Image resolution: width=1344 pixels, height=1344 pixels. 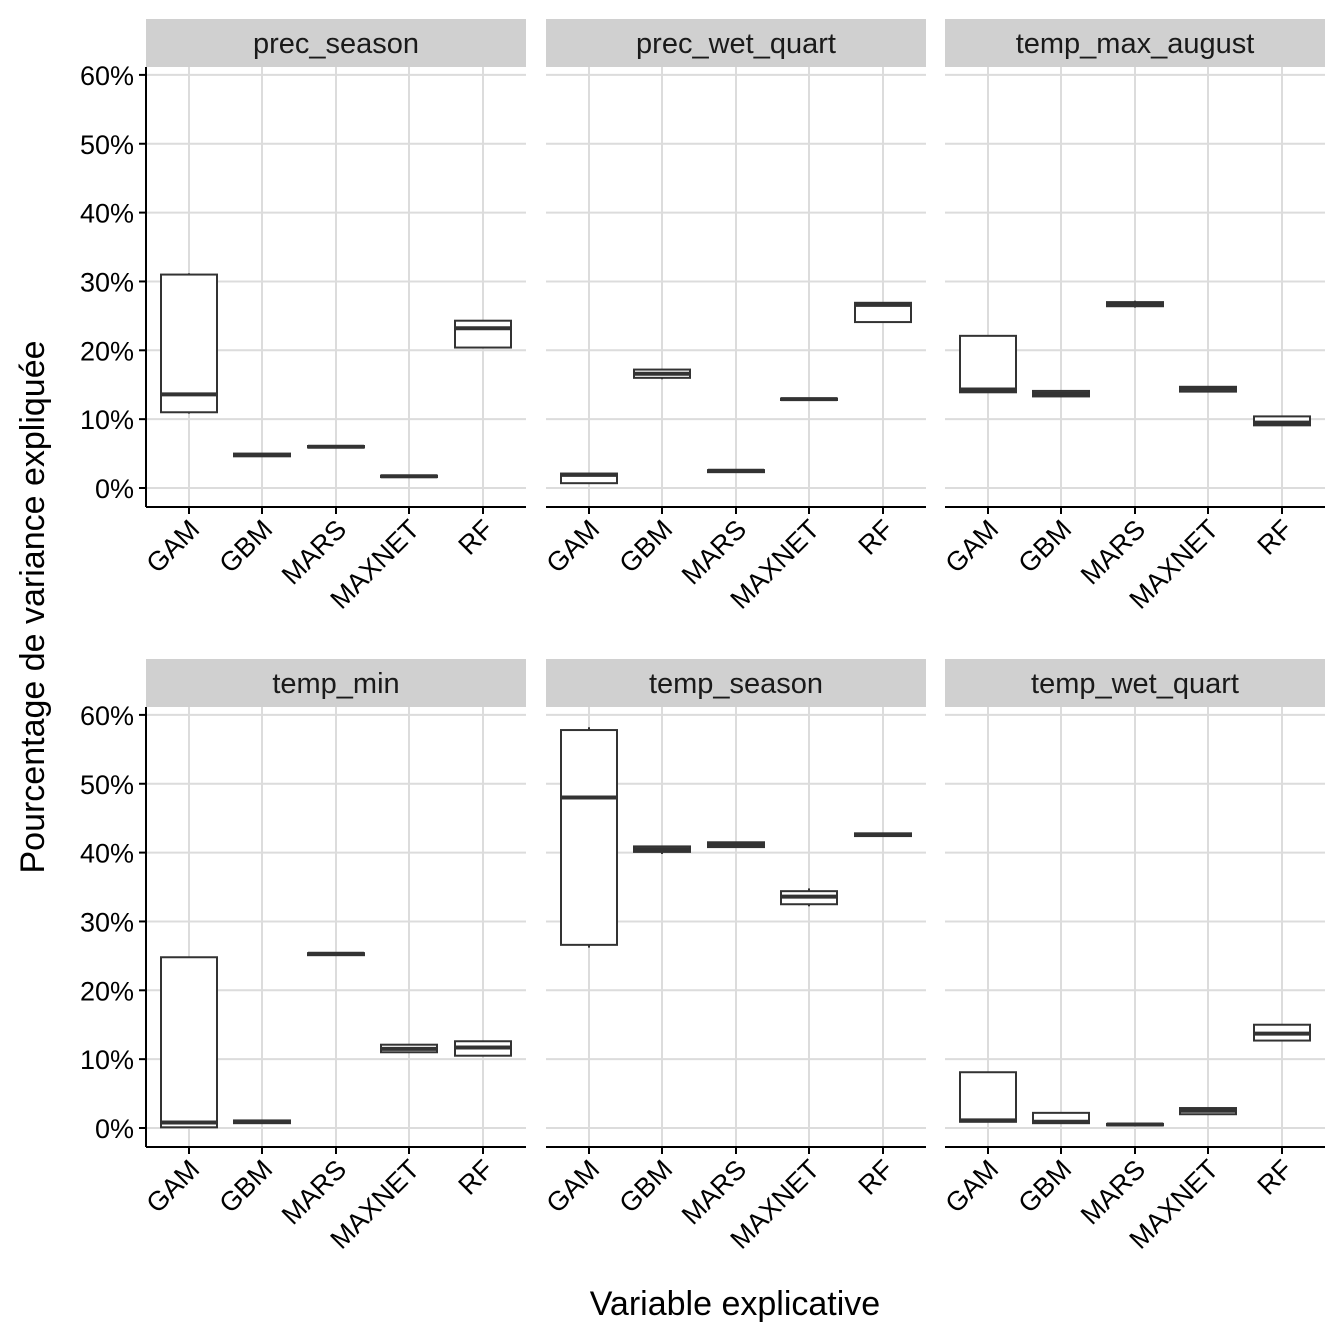 I want to click on facet-strip-label: temp_min, so click(x=335, y=684).